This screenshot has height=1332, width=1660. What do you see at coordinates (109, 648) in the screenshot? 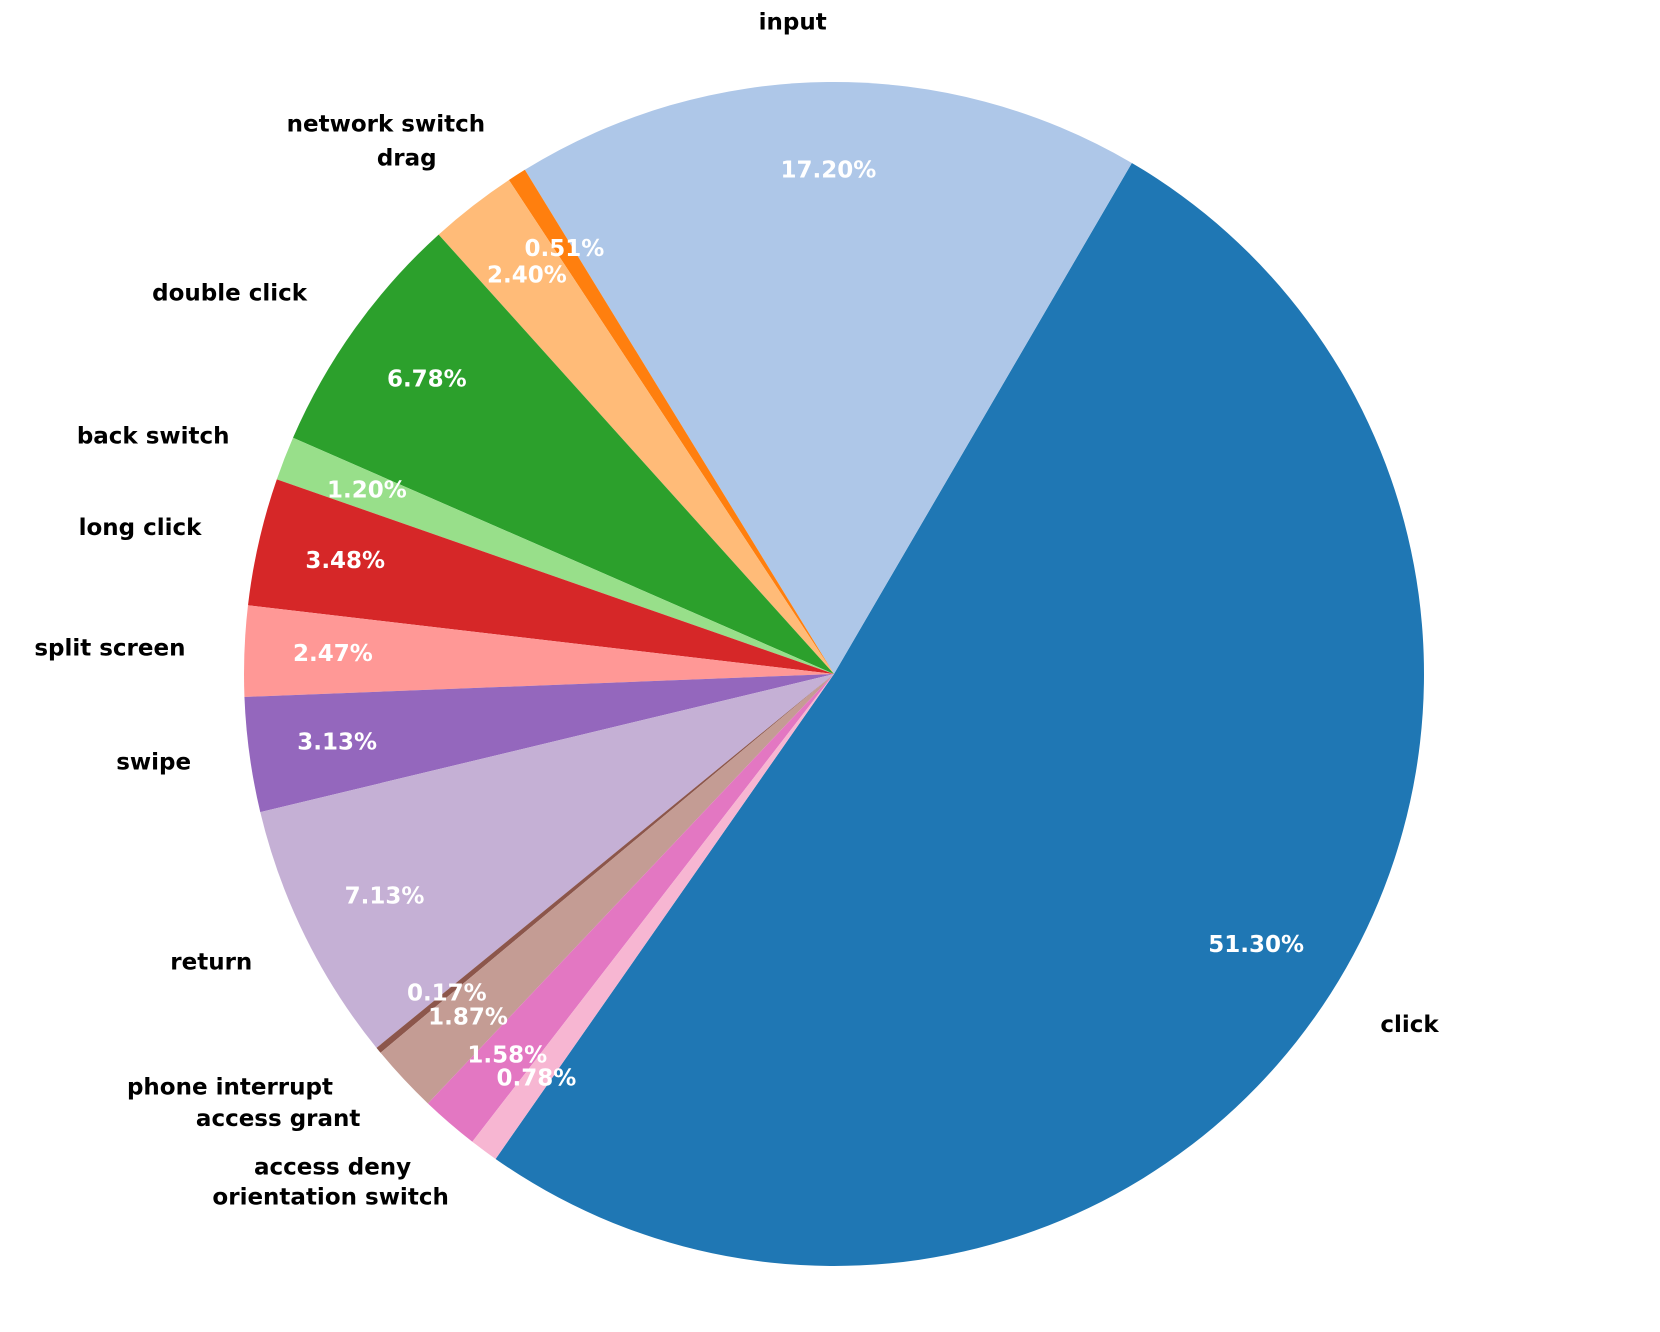
I see `category-label-split-screen: split screen` at bounding box center [109, 648].